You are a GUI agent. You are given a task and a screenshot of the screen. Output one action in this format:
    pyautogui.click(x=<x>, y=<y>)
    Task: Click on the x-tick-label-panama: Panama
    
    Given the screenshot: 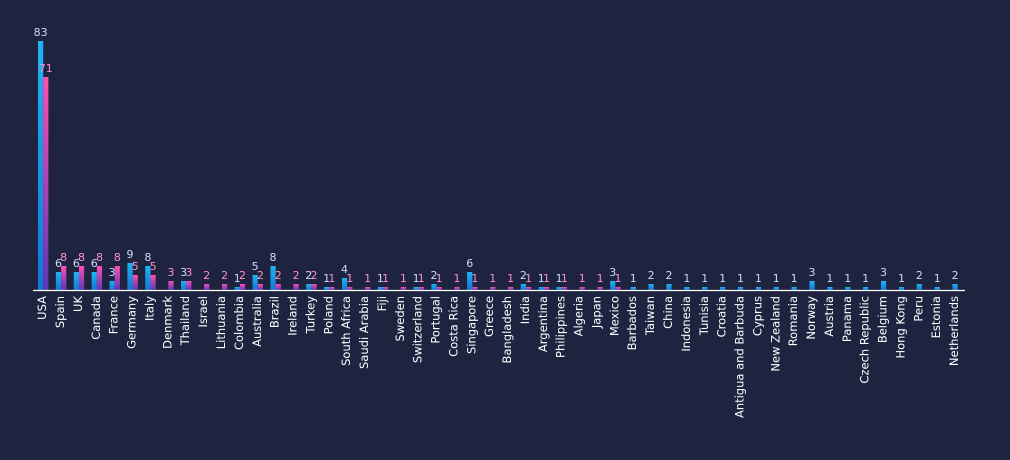 What is the action you would take?
    pyautogui.click(x=847, y=319)
    